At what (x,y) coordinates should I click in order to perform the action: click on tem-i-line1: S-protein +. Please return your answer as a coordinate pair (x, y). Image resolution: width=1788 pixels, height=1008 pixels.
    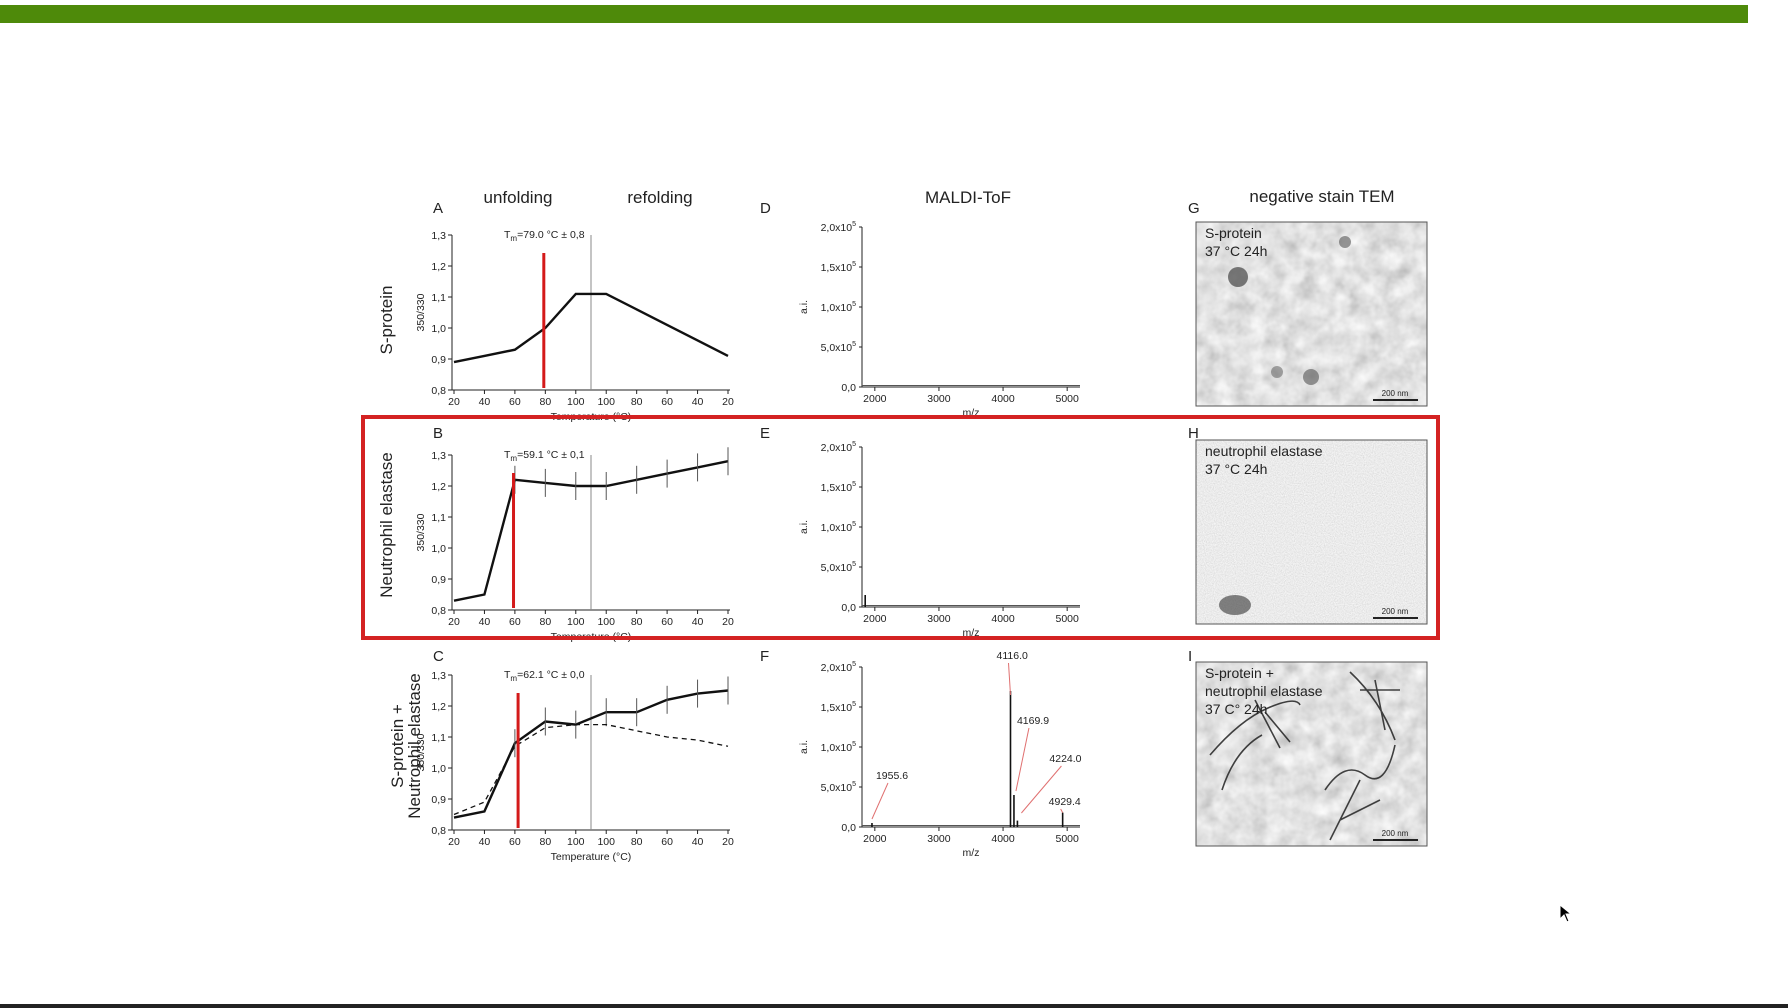
    Looking at the image, I should click on (1239, 673).